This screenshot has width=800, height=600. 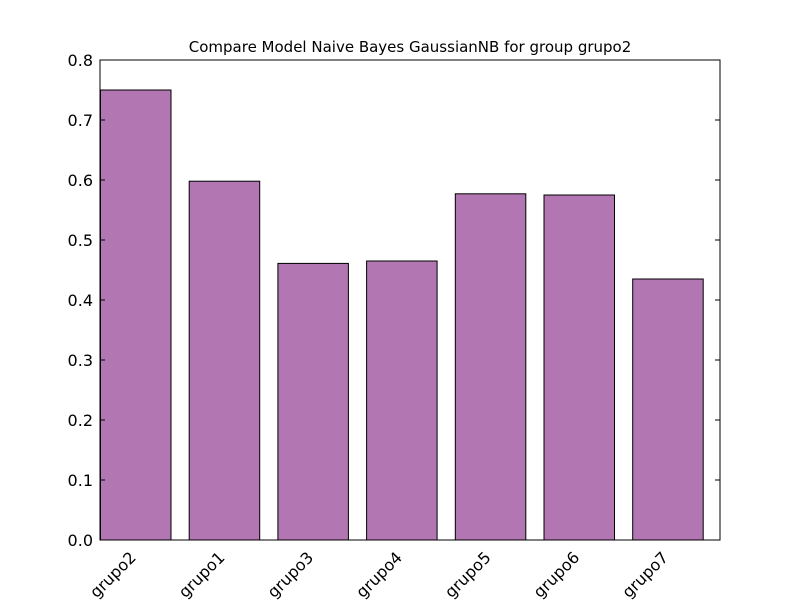 I want to click on bar-grupo5, so click(x=490, y=367).